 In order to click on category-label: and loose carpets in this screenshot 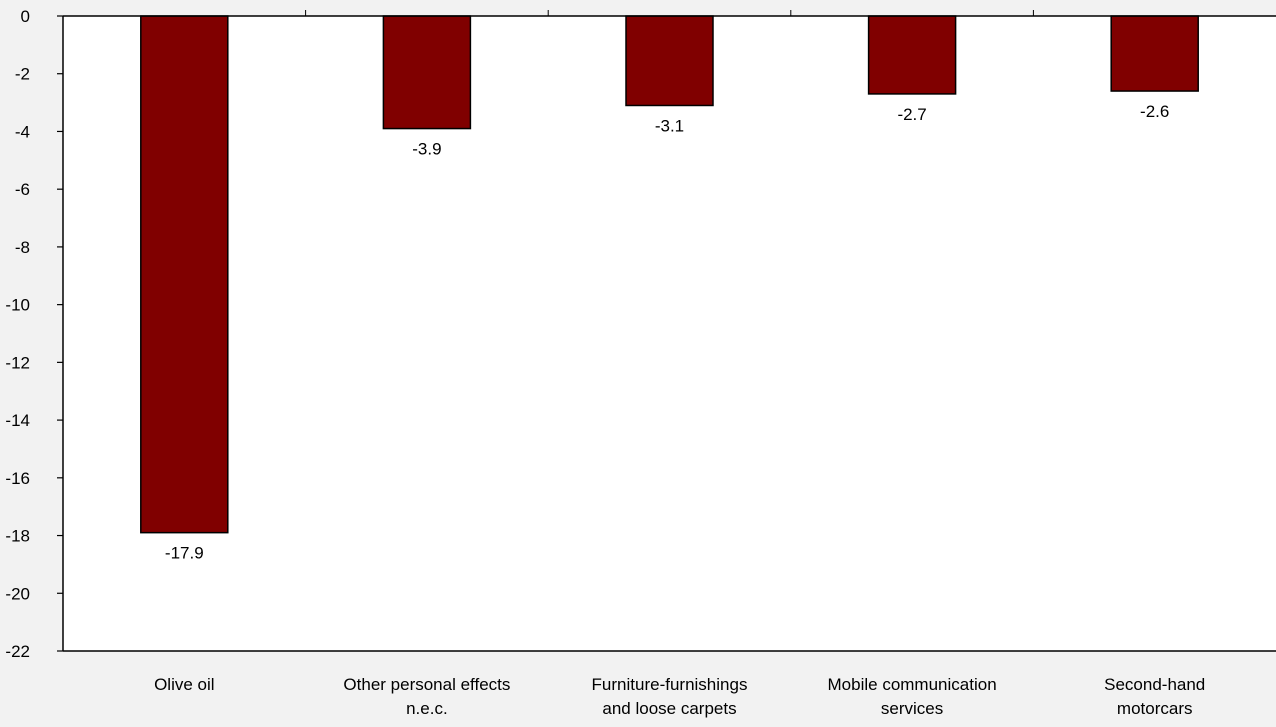, I will do `click(669, 708)`.